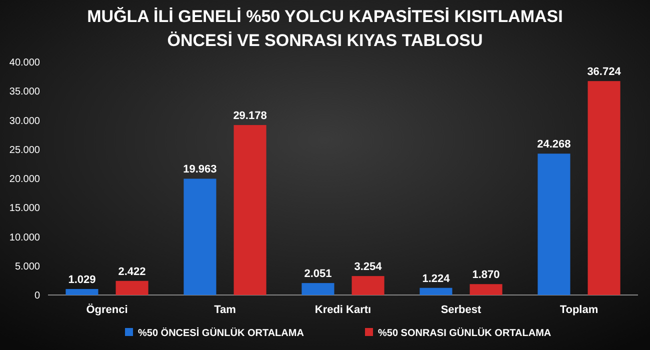 This screenshot has height=350, width=650. Describe the element at coordinates (24, 208) in the screenshot. I see `y-tick-label: 15.000` at that location.